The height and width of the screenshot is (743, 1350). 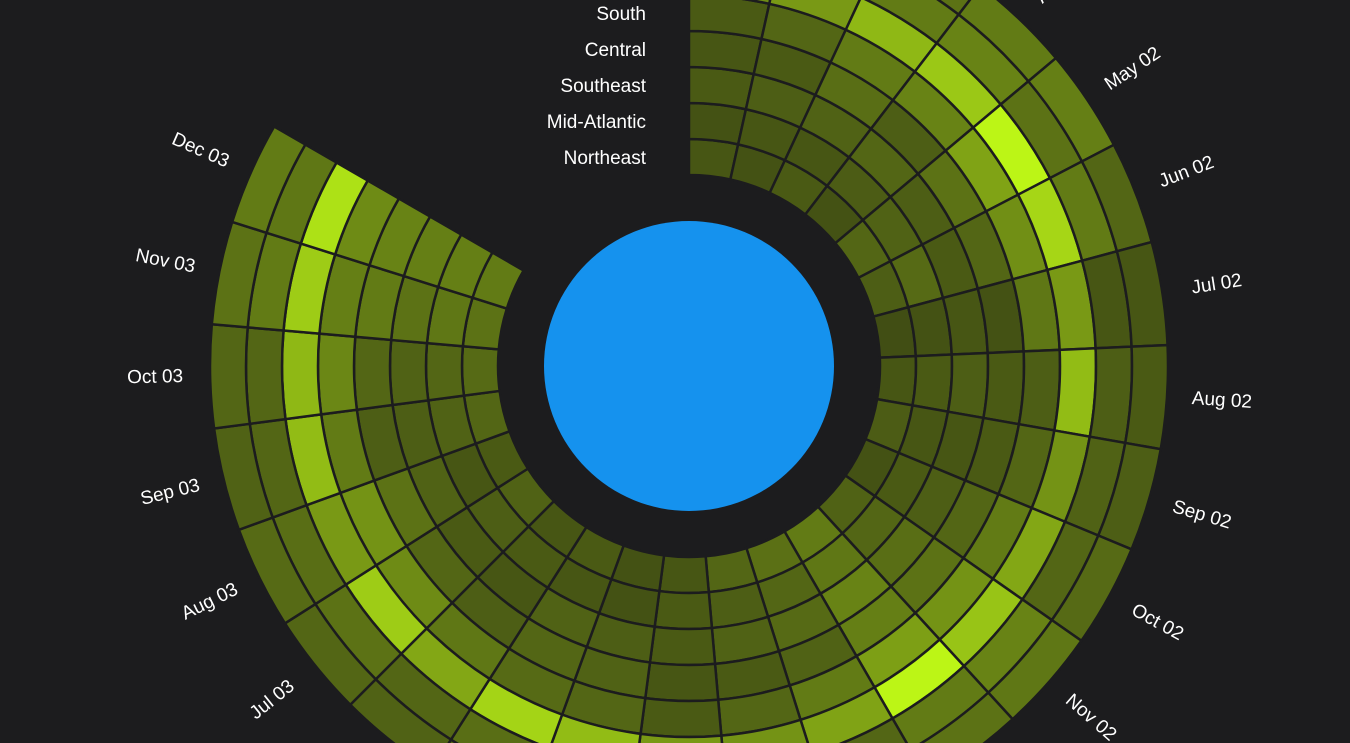 What do you see at coordinates (1221, 400) in the screenshot?
I see `month-label: Aug 02` at bounding box center [1221, 400].